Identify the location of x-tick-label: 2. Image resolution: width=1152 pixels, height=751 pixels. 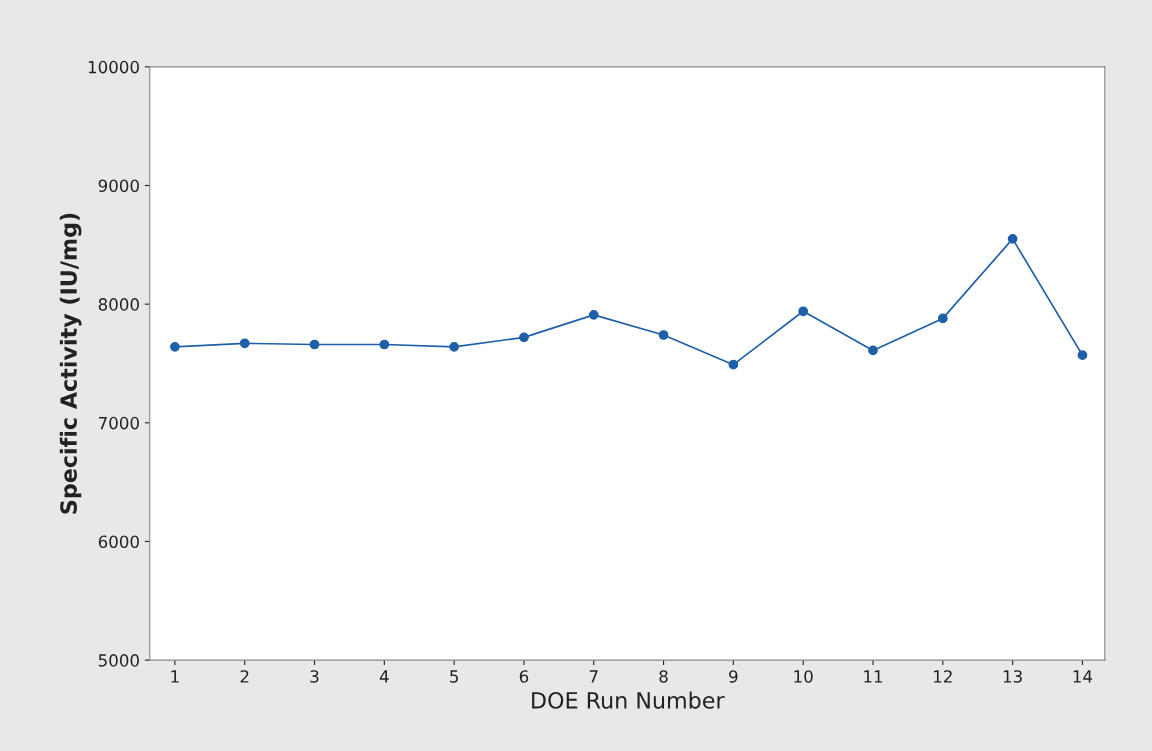
(244, 676).